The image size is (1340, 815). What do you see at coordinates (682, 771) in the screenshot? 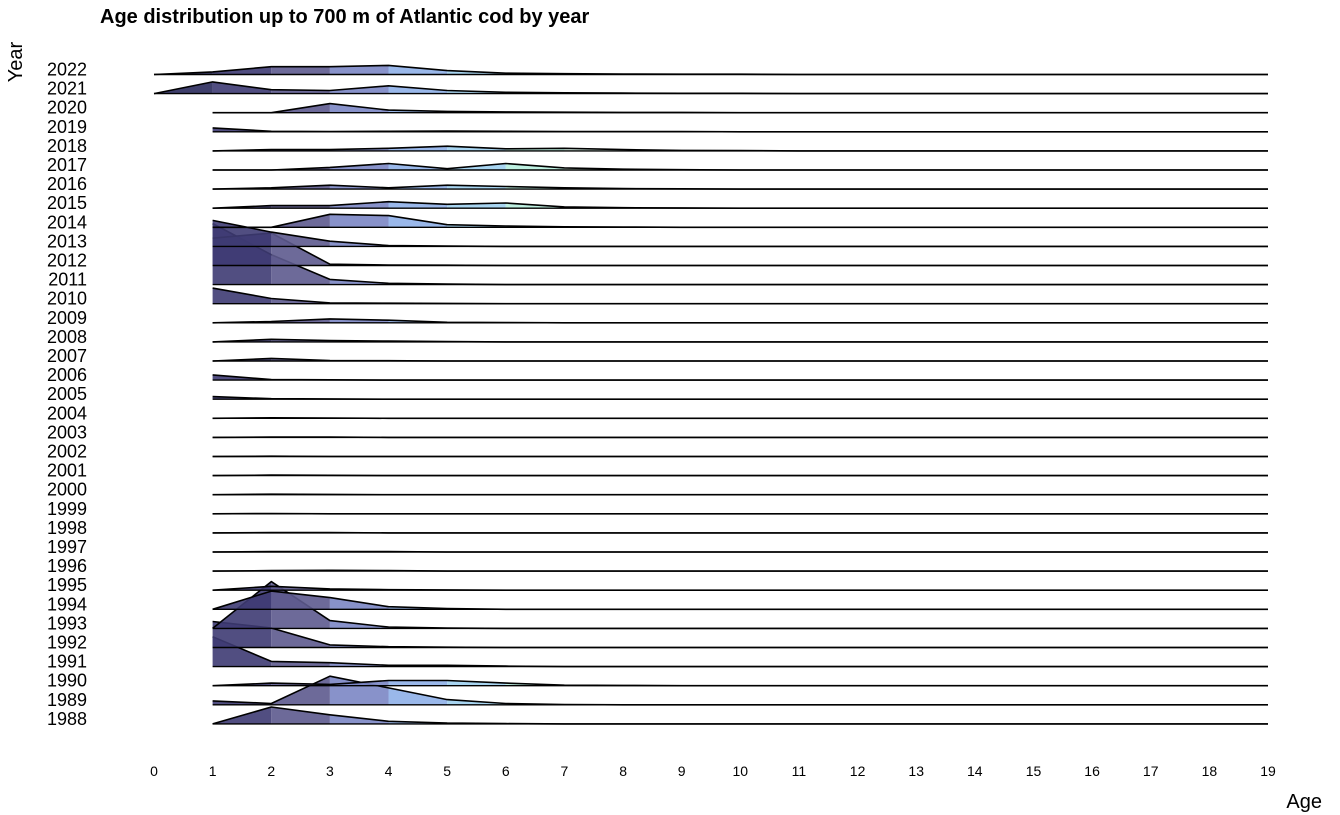
I see `x-tick-label: 9` at bounding box center [682, 771].